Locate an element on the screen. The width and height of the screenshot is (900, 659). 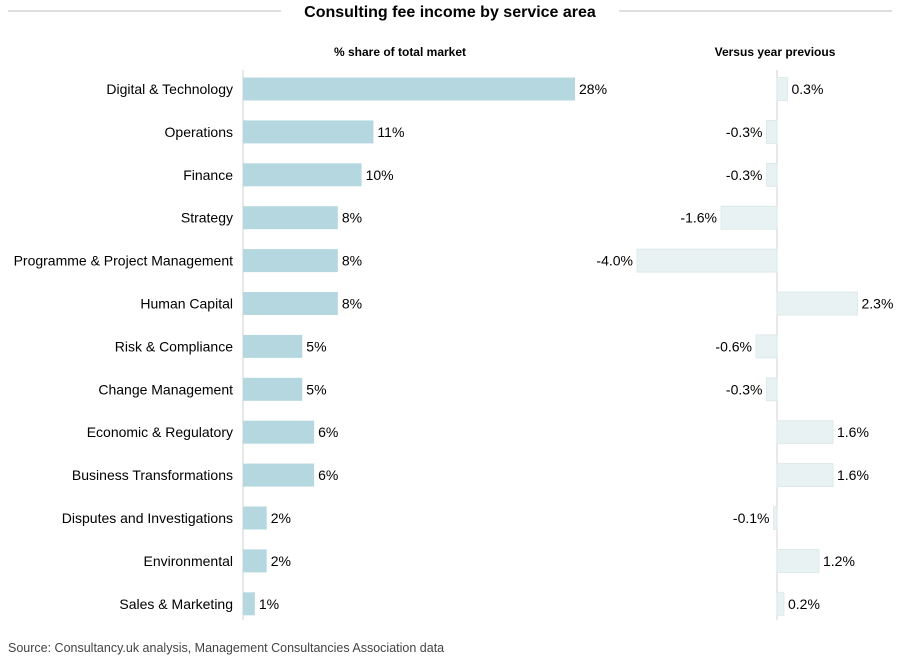
change-bar-economic-regulatory is located at coordinates (805, 432).